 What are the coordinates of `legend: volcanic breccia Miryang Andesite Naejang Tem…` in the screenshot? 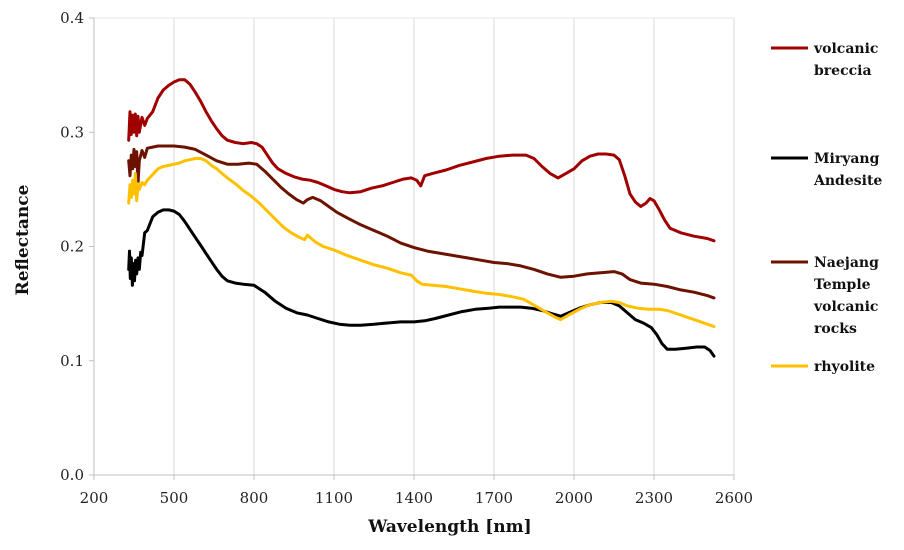 It's located at (826, 208).